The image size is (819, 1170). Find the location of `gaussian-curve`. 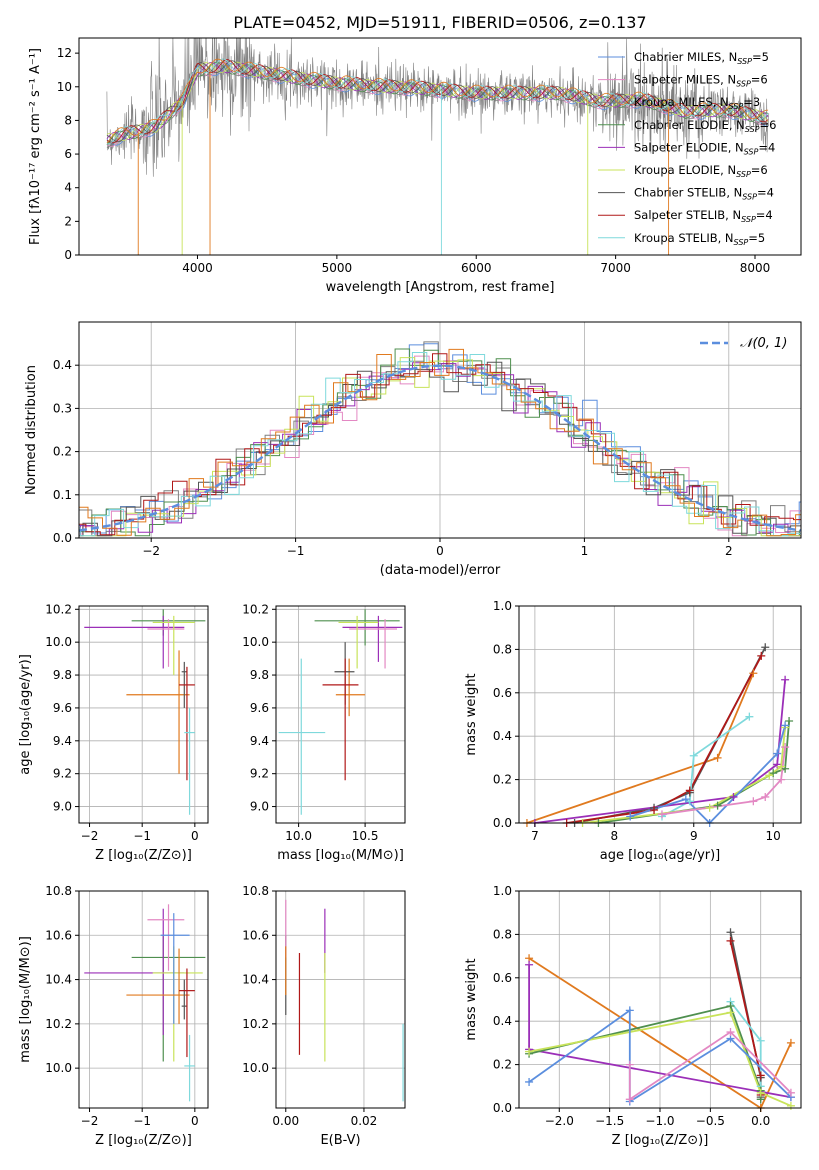

gaussian-curve is located at coordinates (440, 448).